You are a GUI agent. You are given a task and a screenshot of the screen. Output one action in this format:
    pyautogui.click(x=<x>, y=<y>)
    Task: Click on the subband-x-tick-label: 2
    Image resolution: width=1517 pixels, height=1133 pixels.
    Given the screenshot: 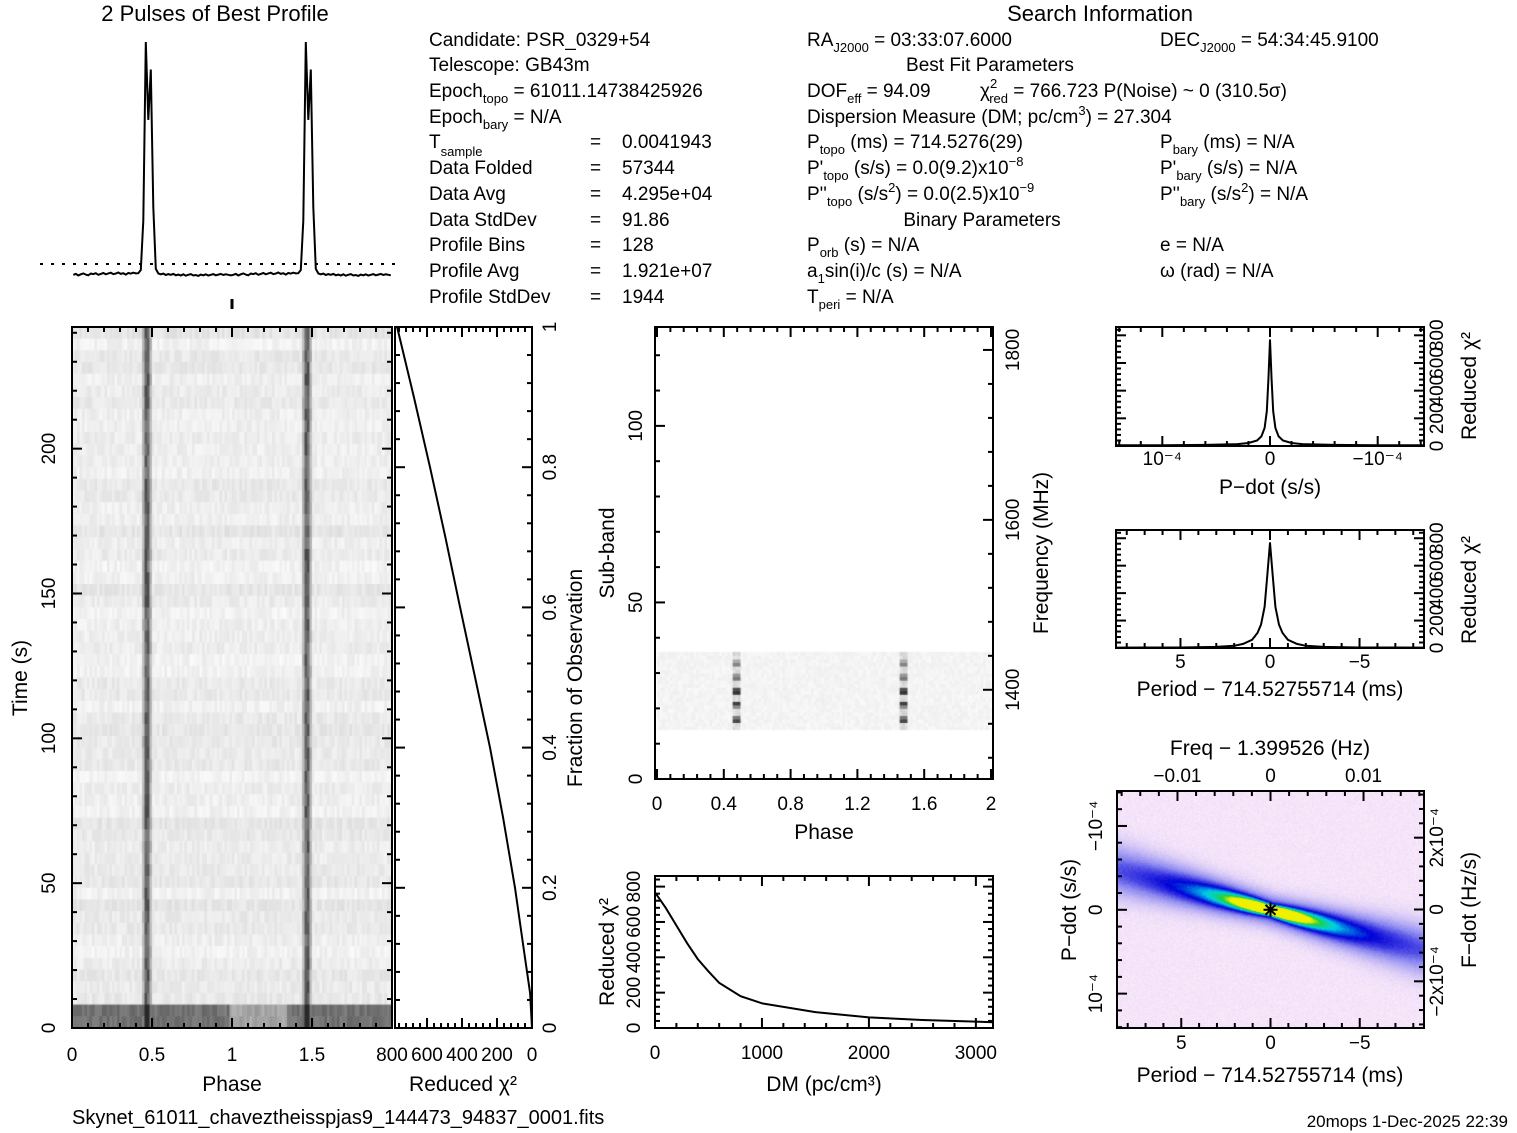 What is the action you would take?
    pyautogui.click(x=991, y=804)
    